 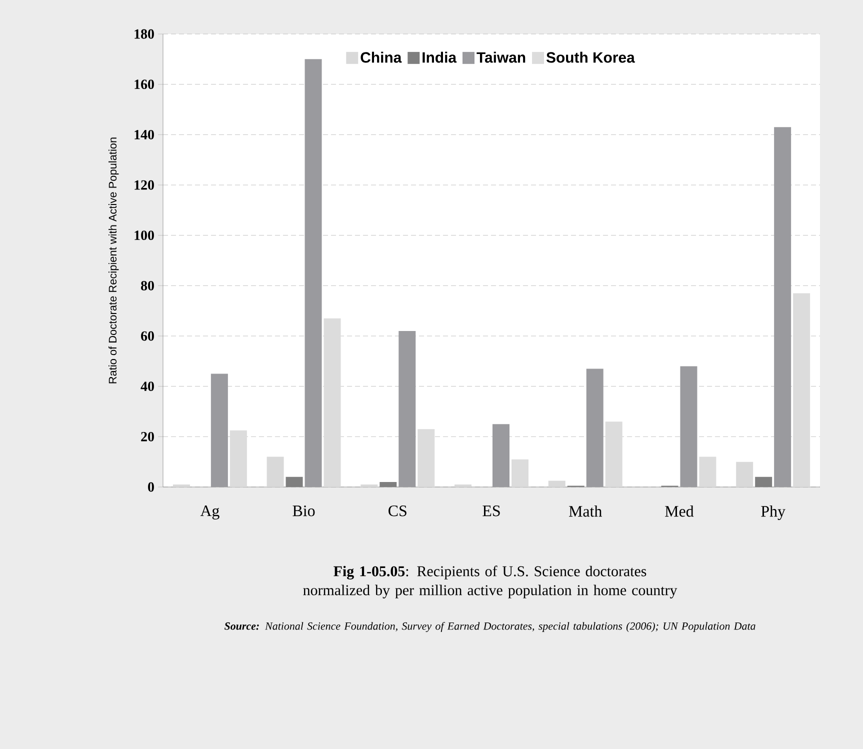 What do you see at coordinates (147, 387) in the screenshot?
I see `y-tick-label: 40` at bounding box center [147, 387].